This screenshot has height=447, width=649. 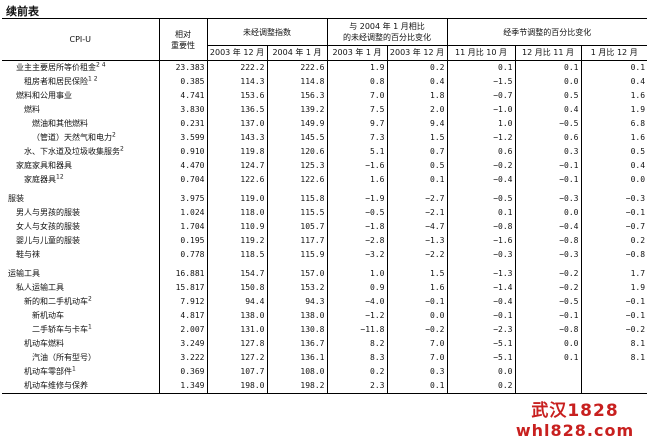 What do you see at coordinates (296, 241) in the screenshot?
I see `cell-value: 117.7` at bounding box center [296, 241].